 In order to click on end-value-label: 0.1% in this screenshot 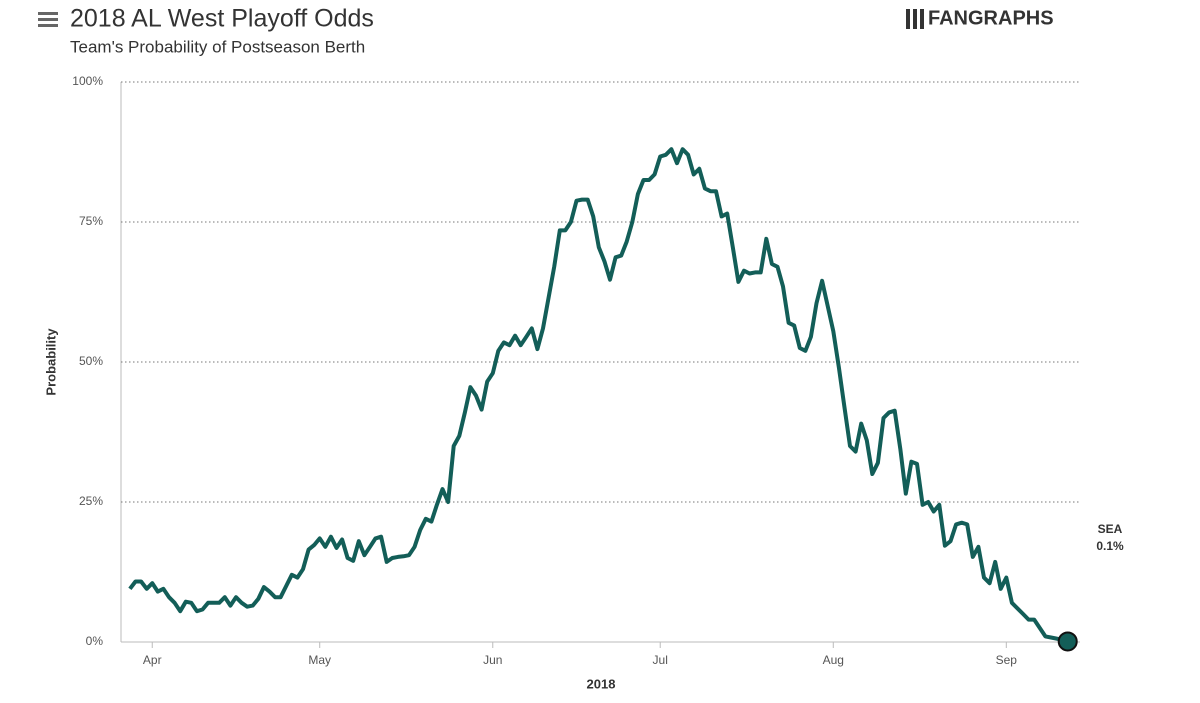, I will do `click(1110, 546)`.